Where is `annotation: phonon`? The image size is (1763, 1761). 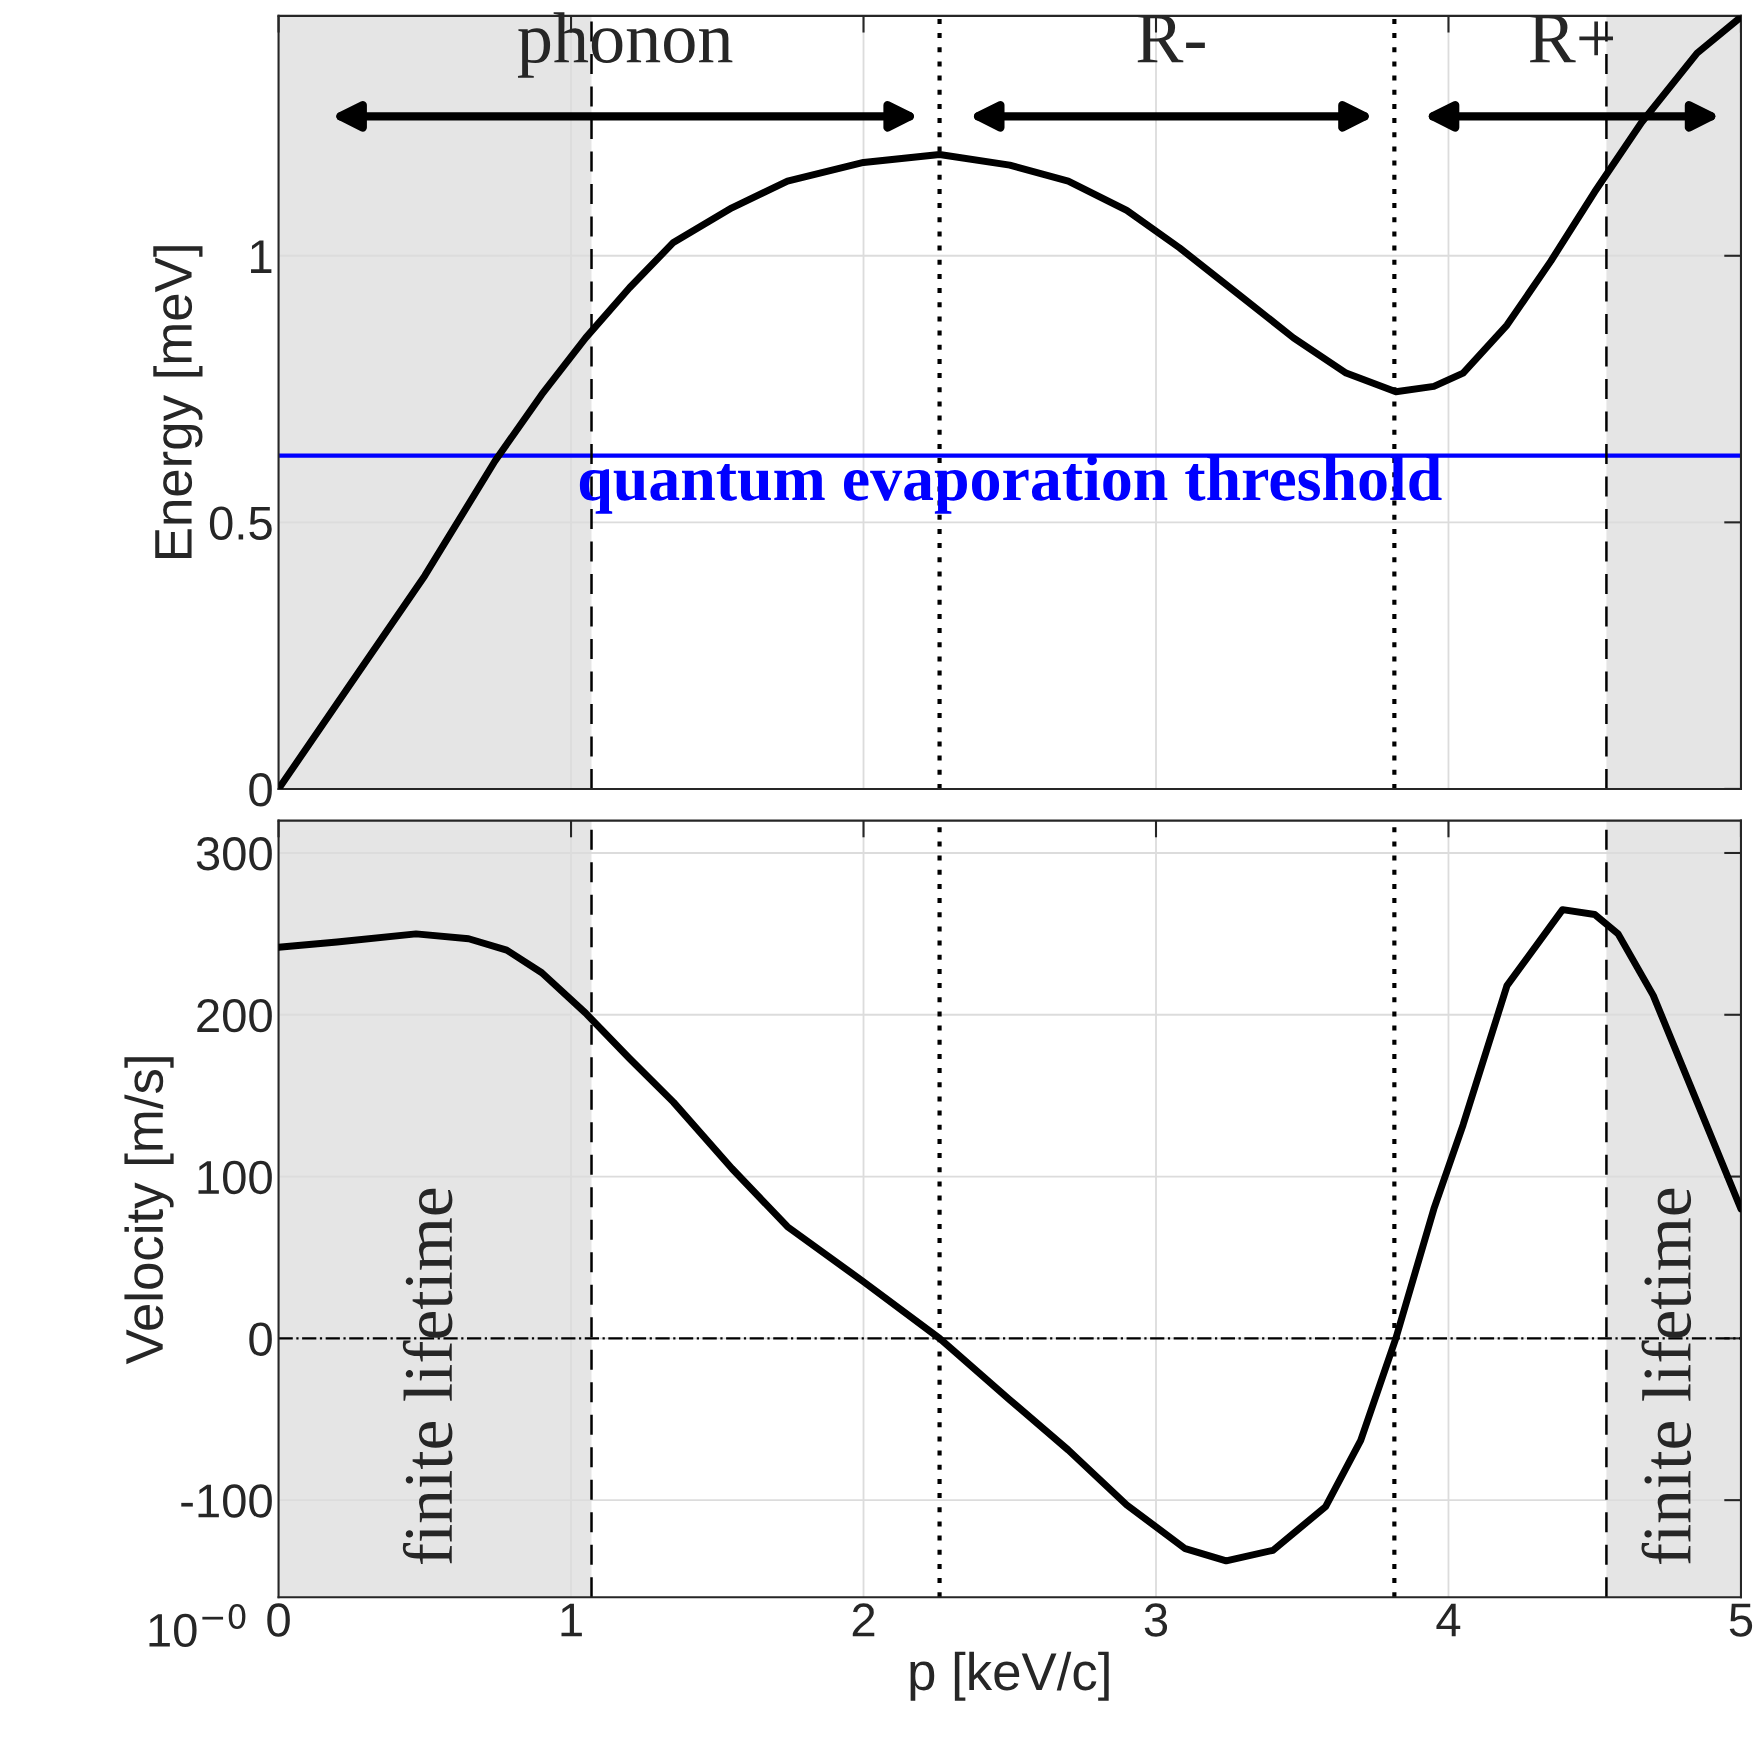 annotation: phonon is located at coordinates (625, 45).